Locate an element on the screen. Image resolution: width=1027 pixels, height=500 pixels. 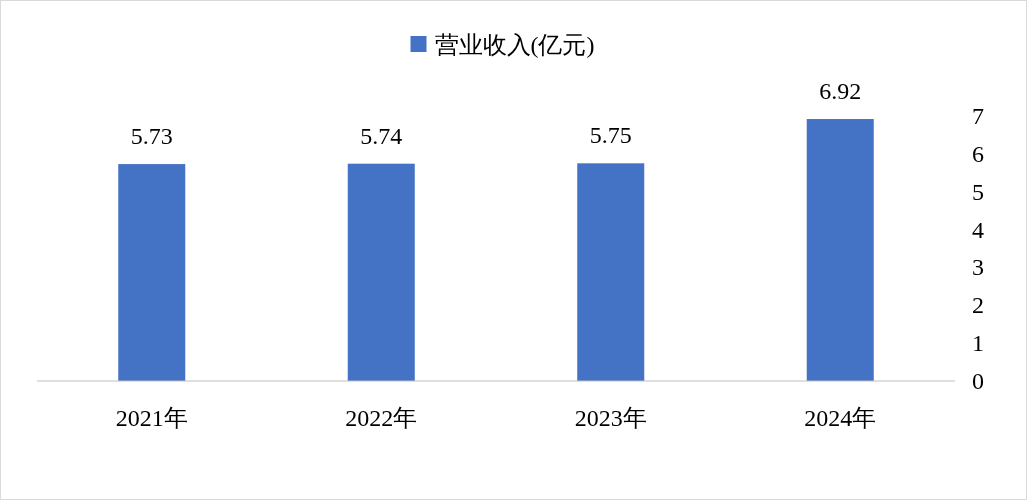
data-label: 5.75 is located at coordinates (610, 135).